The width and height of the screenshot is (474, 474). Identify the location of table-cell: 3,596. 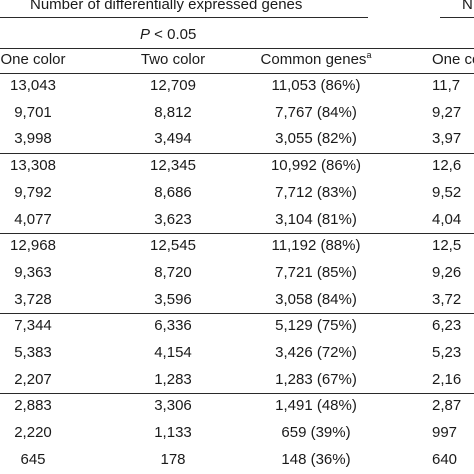
(173, 299).